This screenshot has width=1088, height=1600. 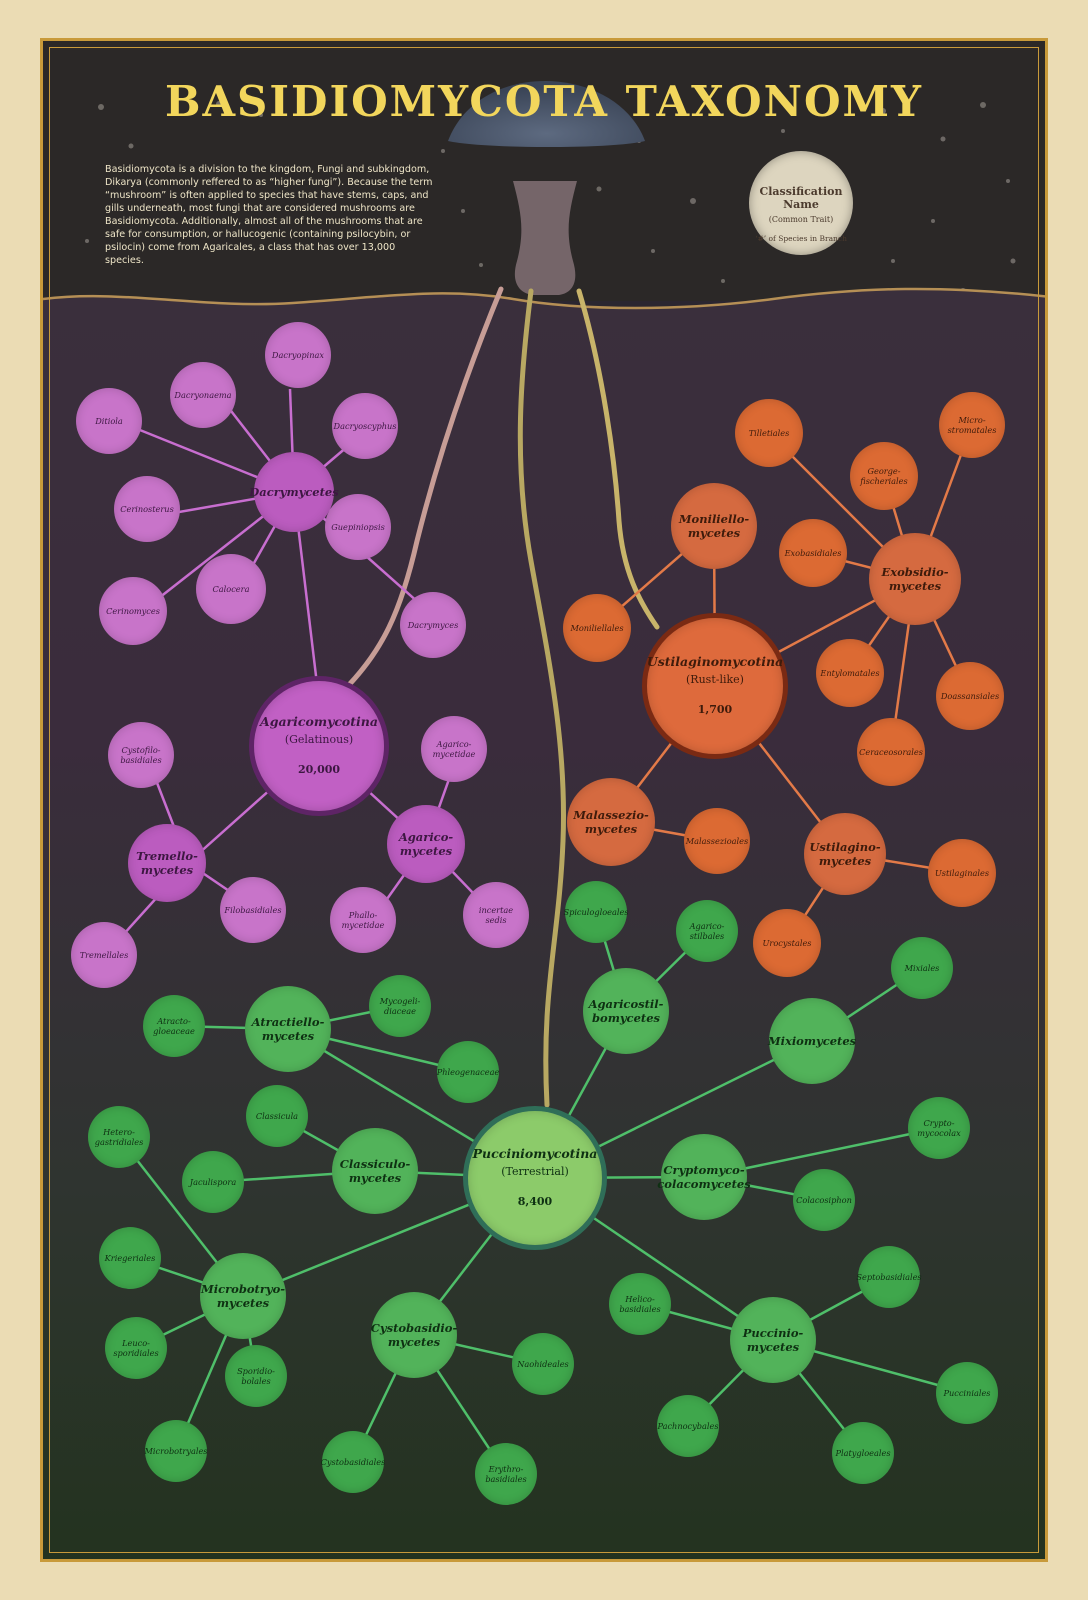 I want to click on order-phleogenaceae: Phleogenaceae, so click(x=468, y=1072).